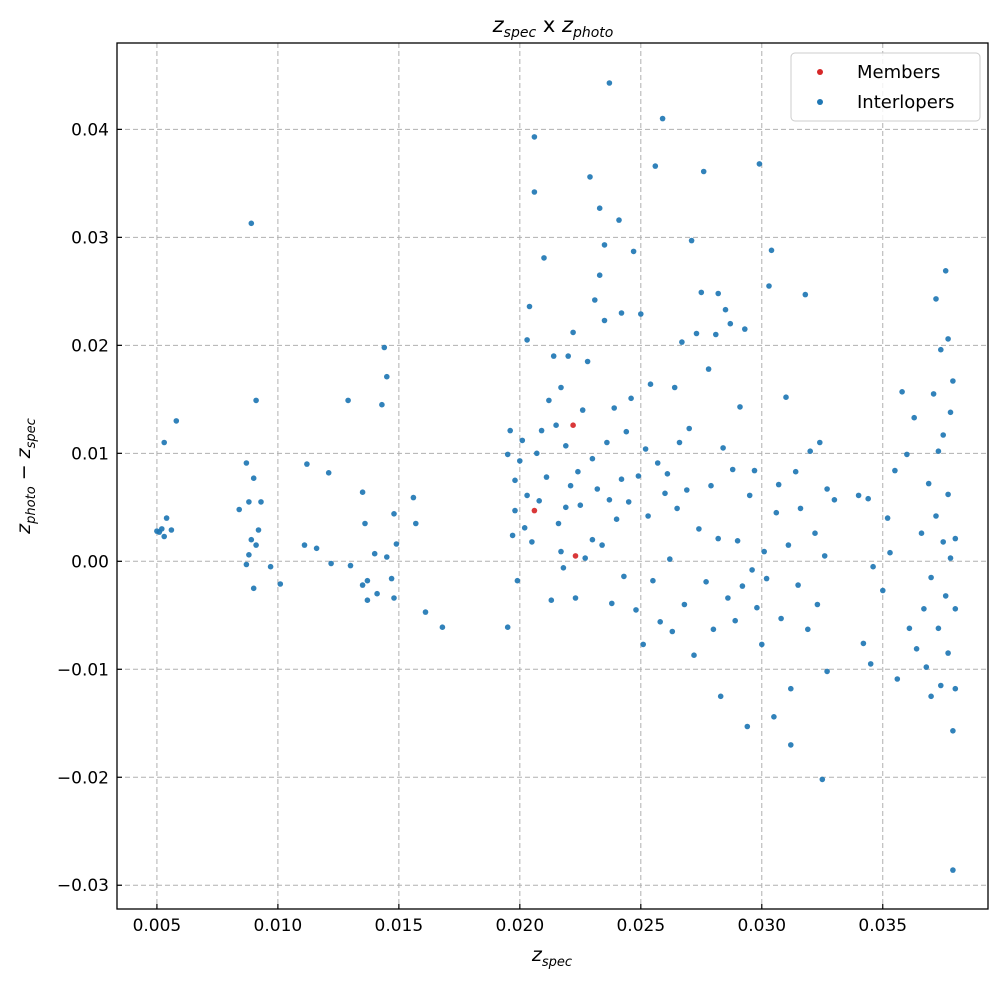  I want to click on x-axis-label: zspec, so click(551, 957).